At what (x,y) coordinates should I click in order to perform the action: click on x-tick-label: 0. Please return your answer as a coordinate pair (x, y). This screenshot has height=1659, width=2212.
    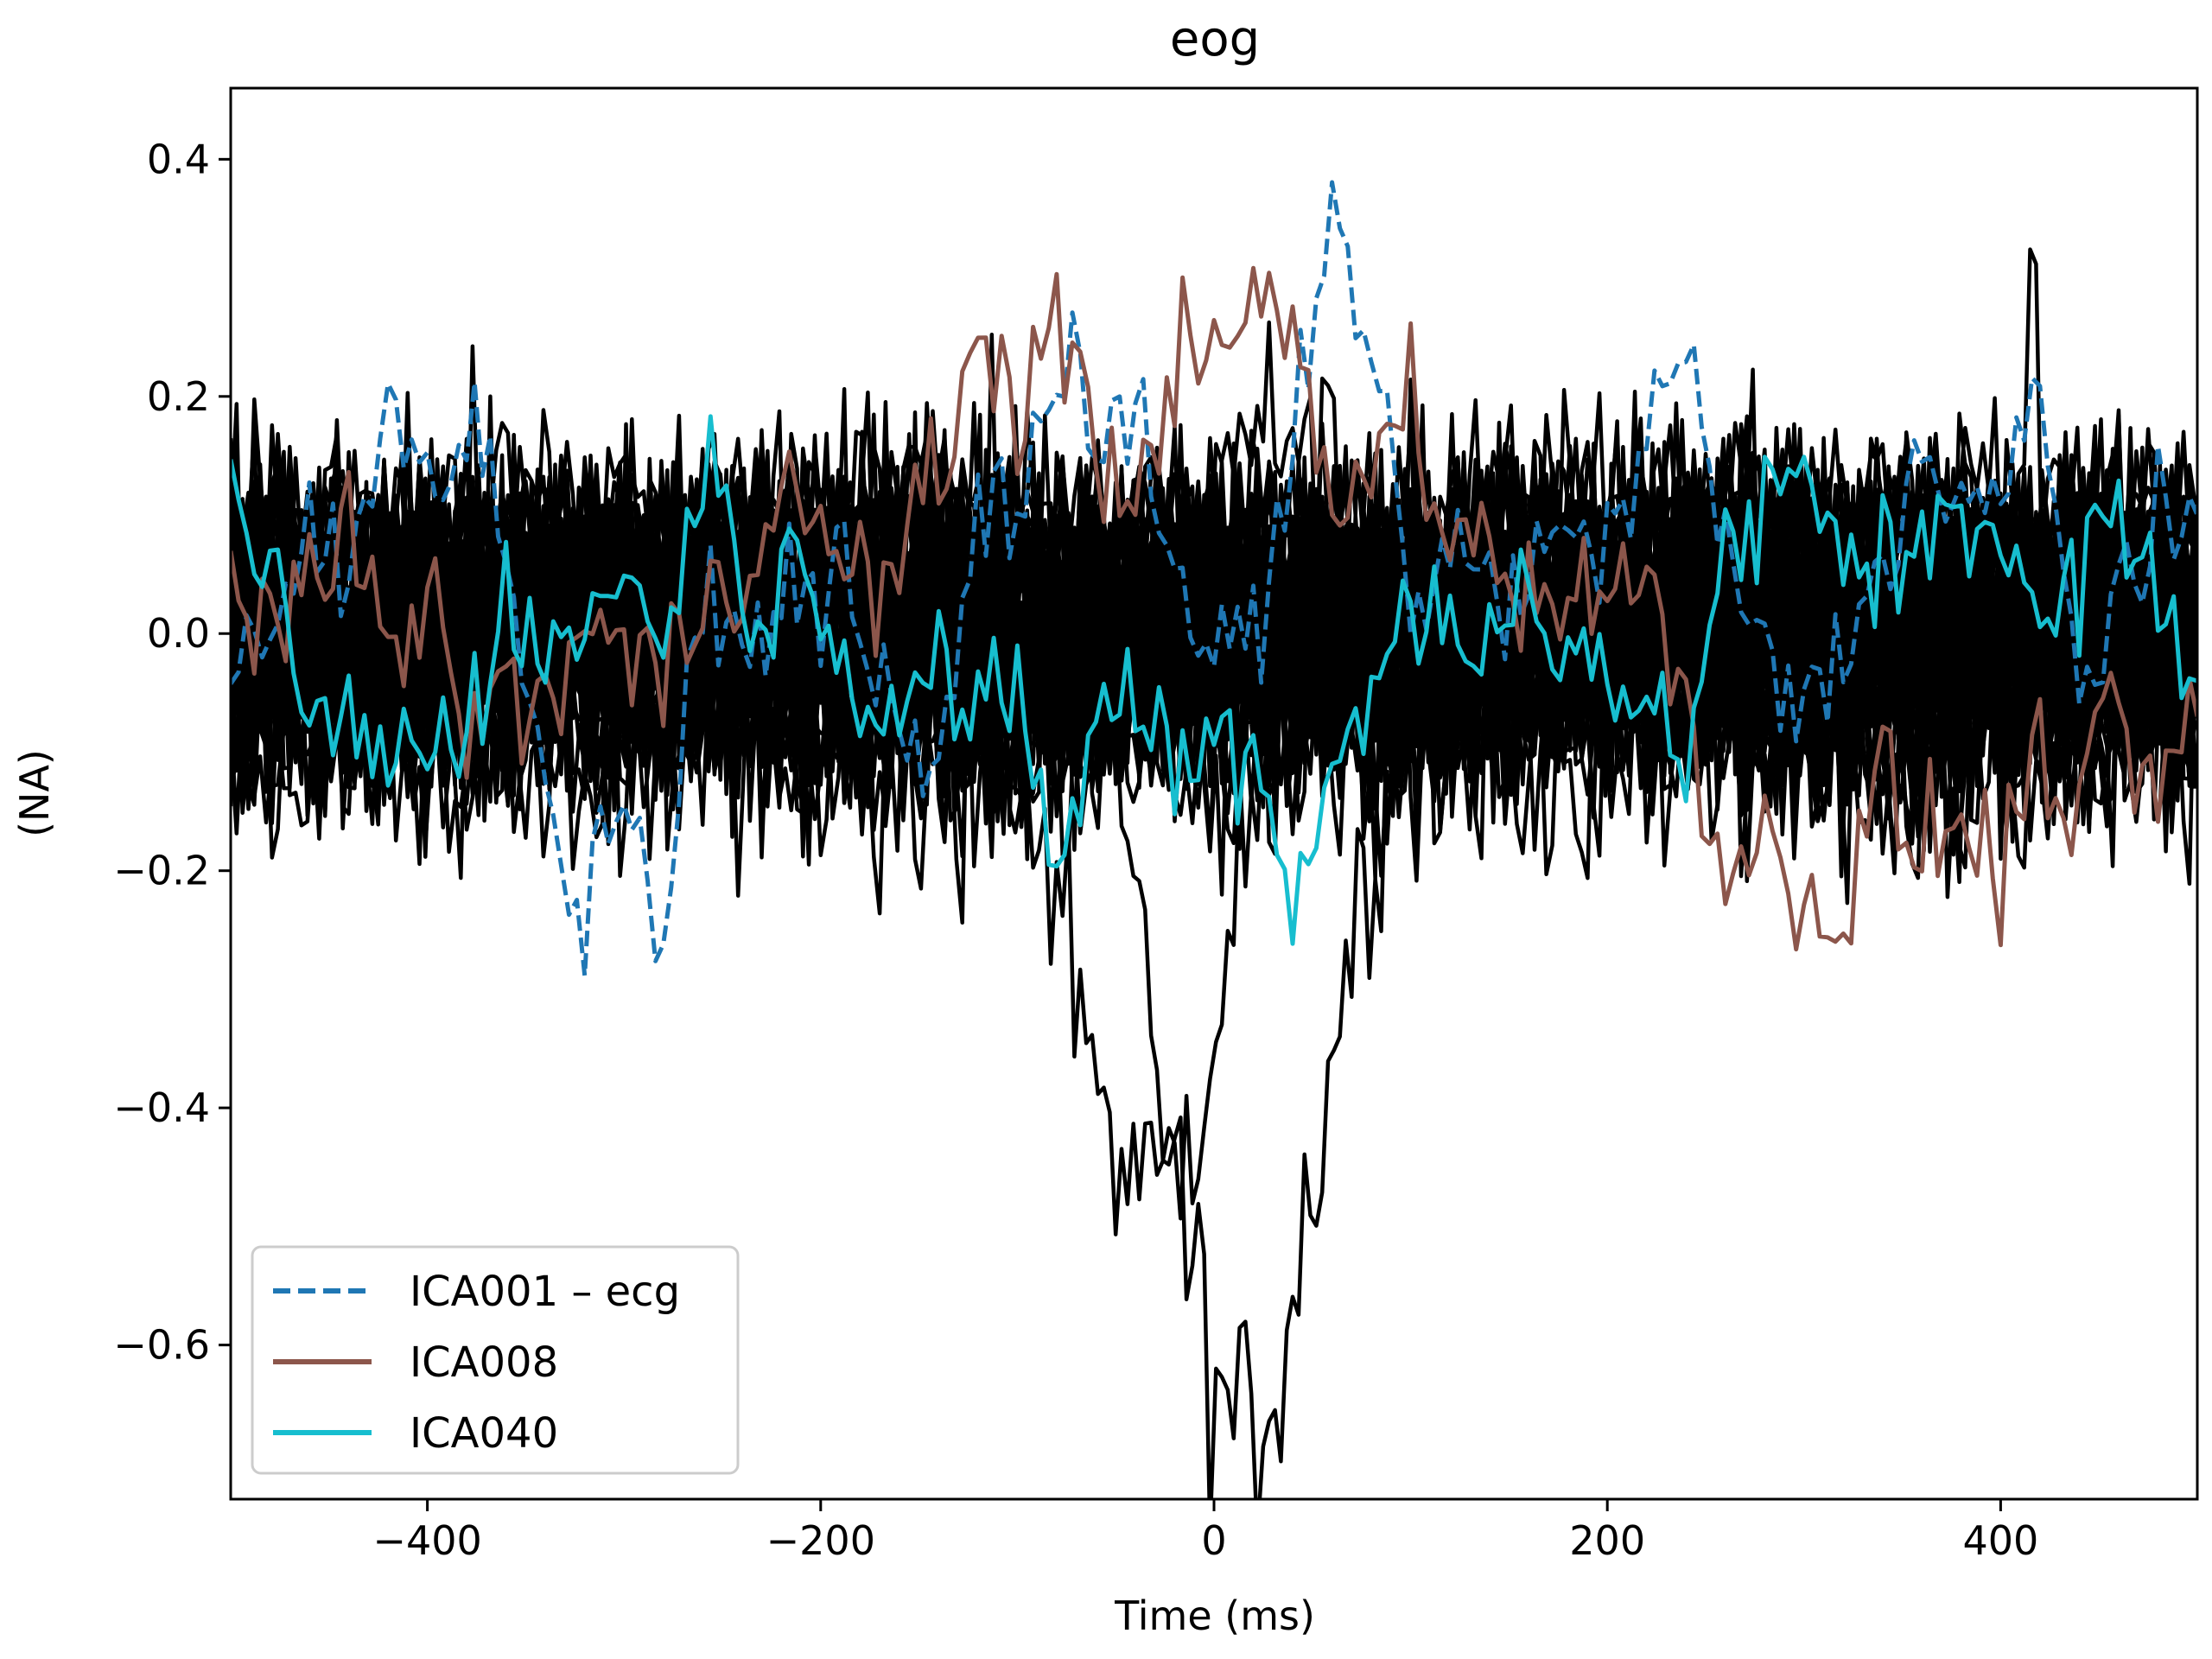
    Looking at the image, I should click on (1213, 1540).